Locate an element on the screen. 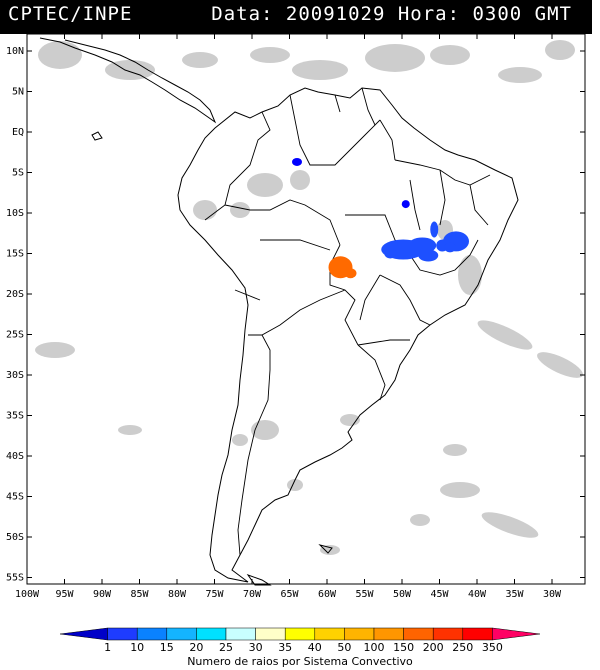 This screenshot has height=670, width=600. lon-label: 90W is located at coordinates (102, 594).